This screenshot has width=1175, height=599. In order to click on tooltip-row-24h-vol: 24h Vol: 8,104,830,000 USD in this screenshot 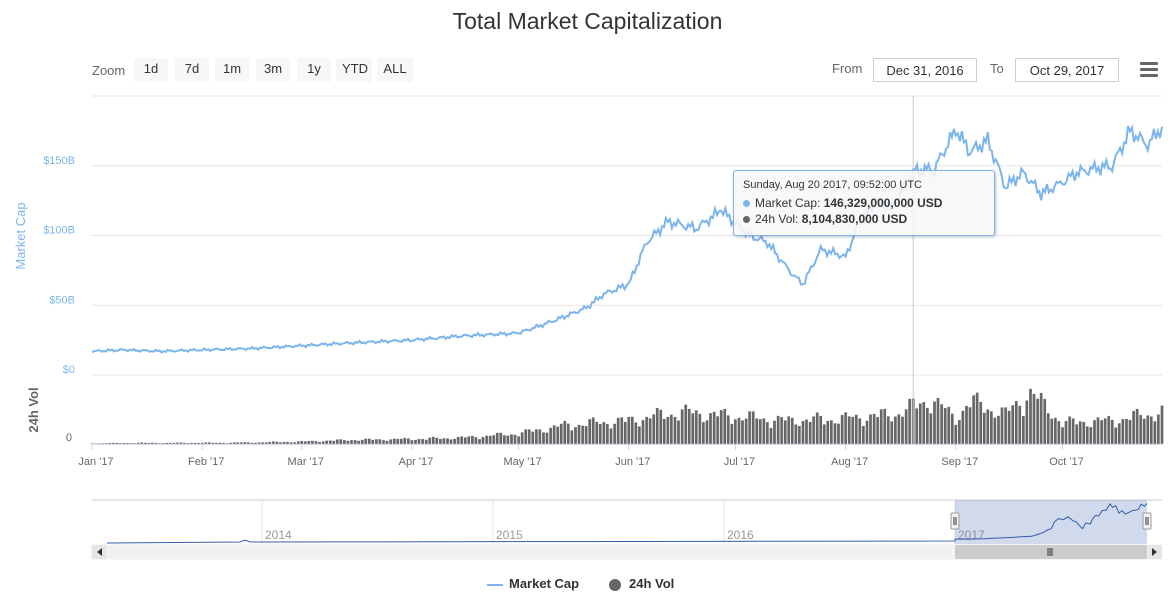, I will do `click(864, 219)`.